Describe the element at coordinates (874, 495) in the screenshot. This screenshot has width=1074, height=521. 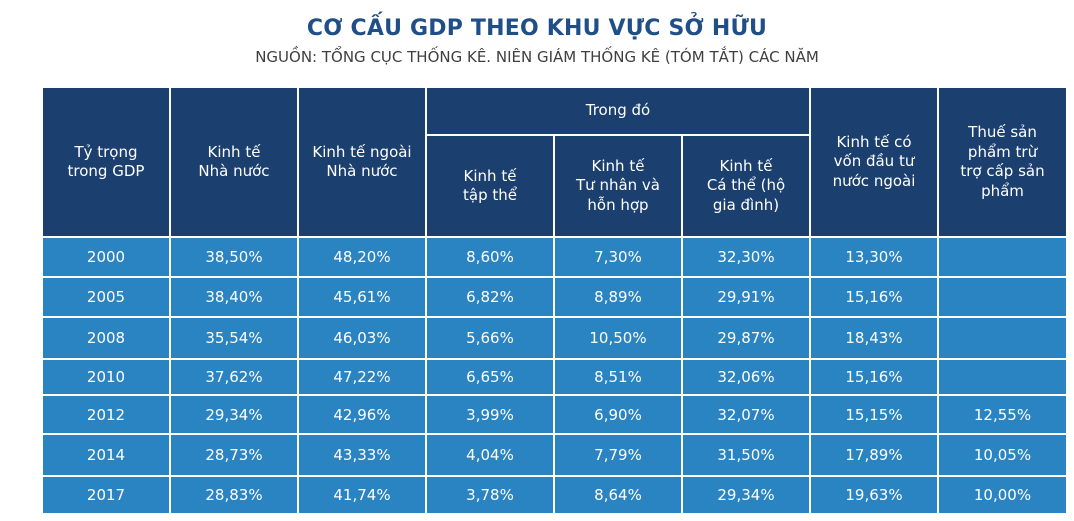
I see `table-cell: 19,63%` at that location.